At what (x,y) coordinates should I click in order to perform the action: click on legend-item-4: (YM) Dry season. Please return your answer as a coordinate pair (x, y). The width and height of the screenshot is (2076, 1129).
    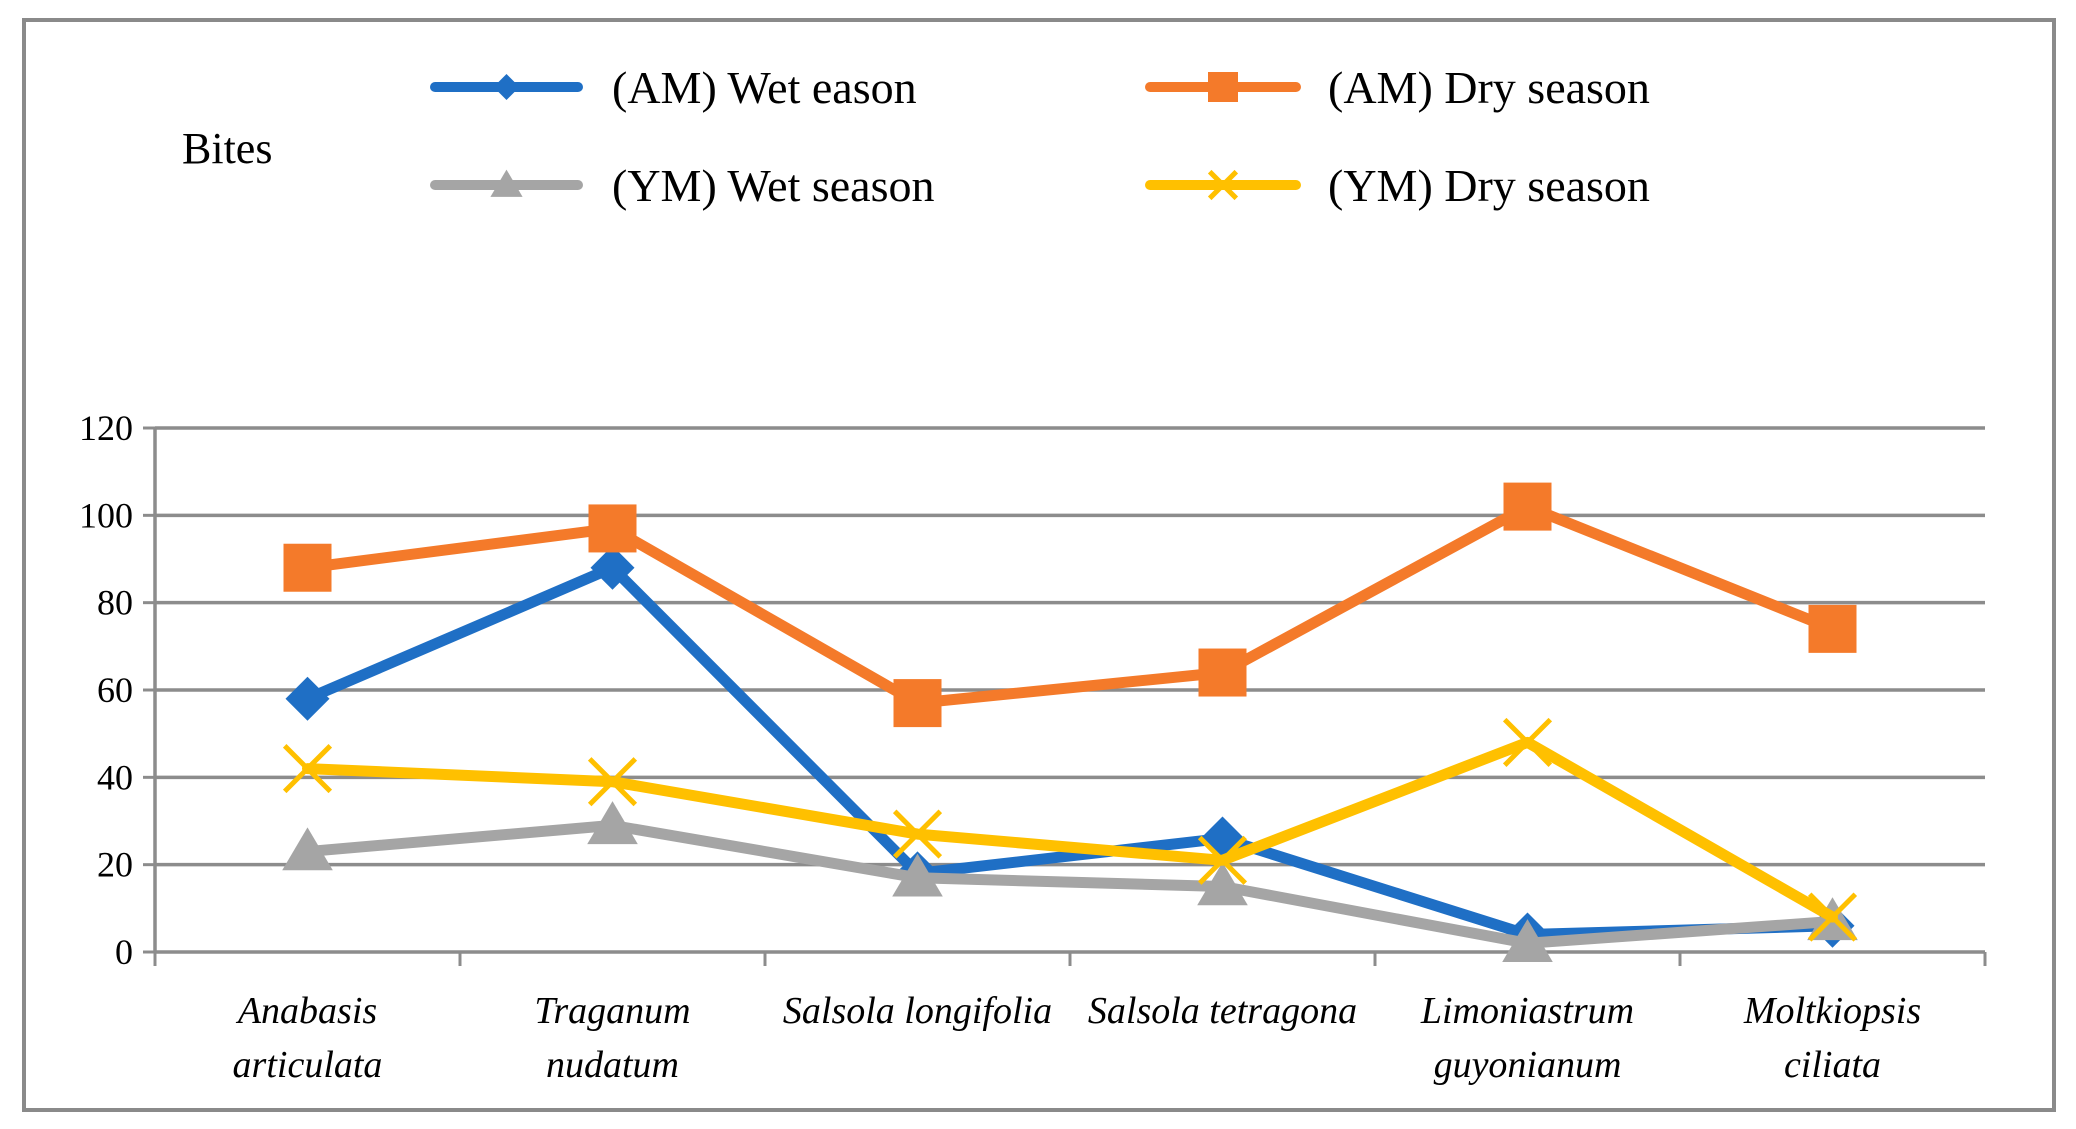
    Looking at the image, I should click on (1397, 185).